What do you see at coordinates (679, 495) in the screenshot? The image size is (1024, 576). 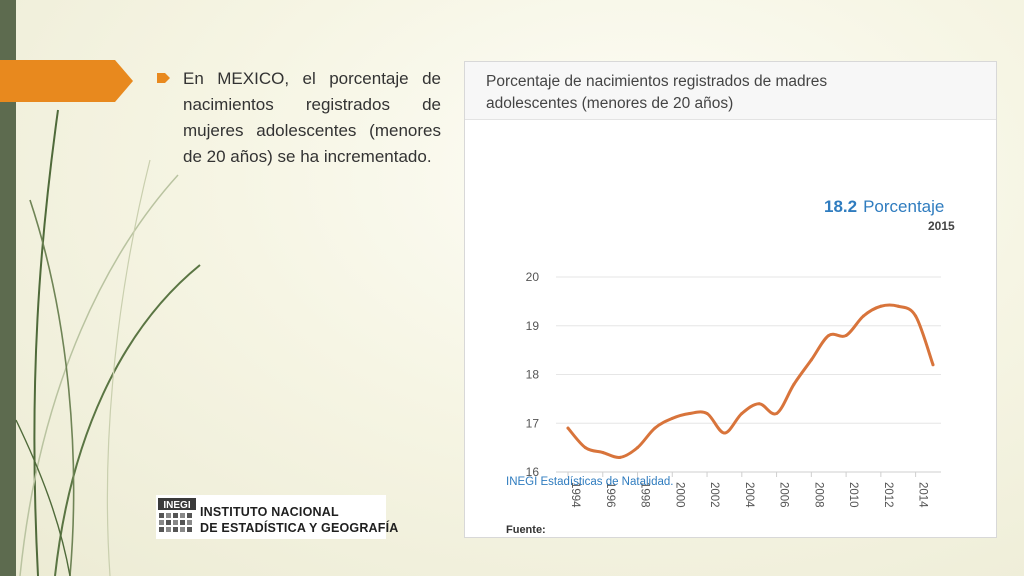 I see `x-tick-label: 2000` at bounding box center [679, 495].